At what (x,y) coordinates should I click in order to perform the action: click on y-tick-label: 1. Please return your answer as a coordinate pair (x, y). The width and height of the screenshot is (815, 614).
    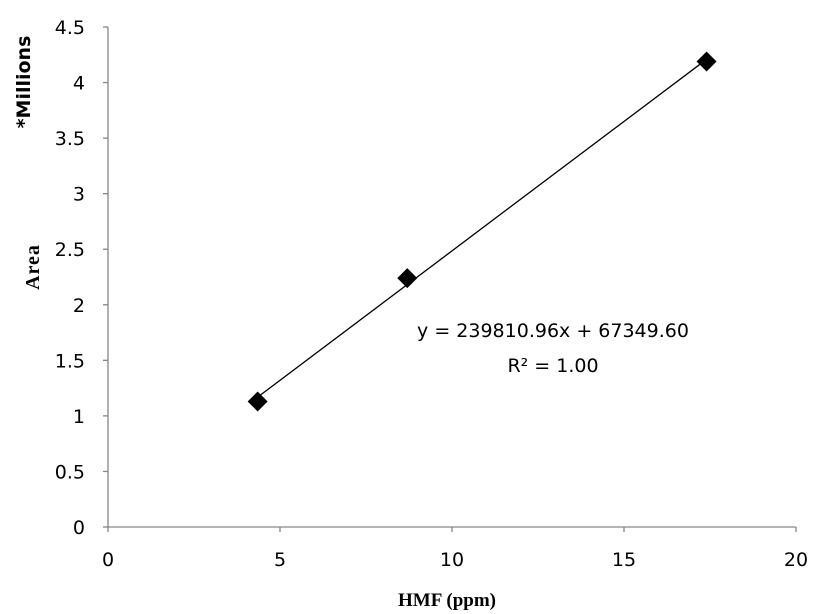
    Looking at the image, I should click on (79, 417).